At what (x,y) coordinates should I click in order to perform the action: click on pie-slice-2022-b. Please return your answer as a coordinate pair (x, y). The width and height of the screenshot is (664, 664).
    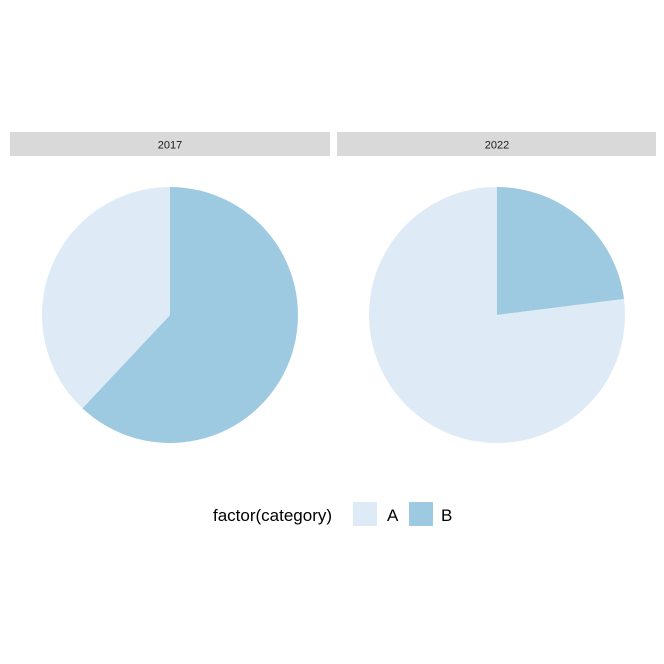
    Looking at the image, I should click on (560, 251).